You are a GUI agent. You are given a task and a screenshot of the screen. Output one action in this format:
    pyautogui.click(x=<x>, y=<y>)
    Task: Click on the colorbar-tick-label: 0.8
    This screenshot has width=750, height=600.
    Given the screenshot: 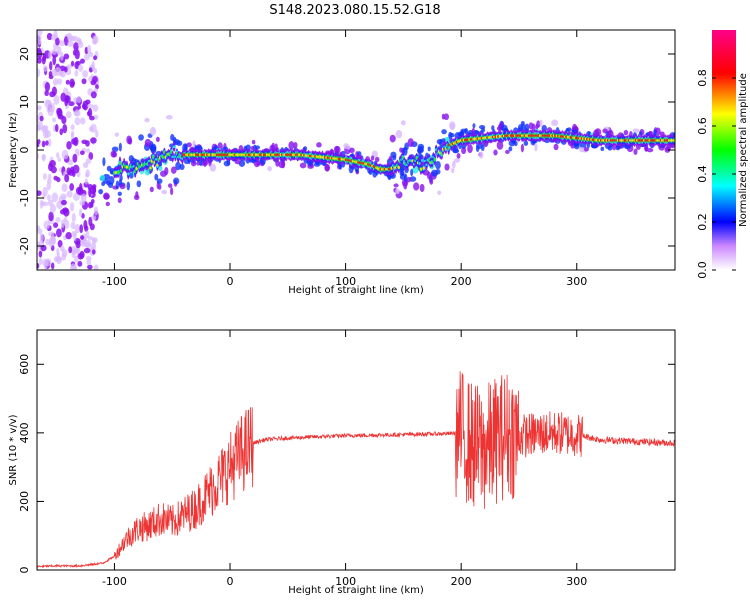 What is the action you would take?
    pyautogui.click(x=702, y=78)
    